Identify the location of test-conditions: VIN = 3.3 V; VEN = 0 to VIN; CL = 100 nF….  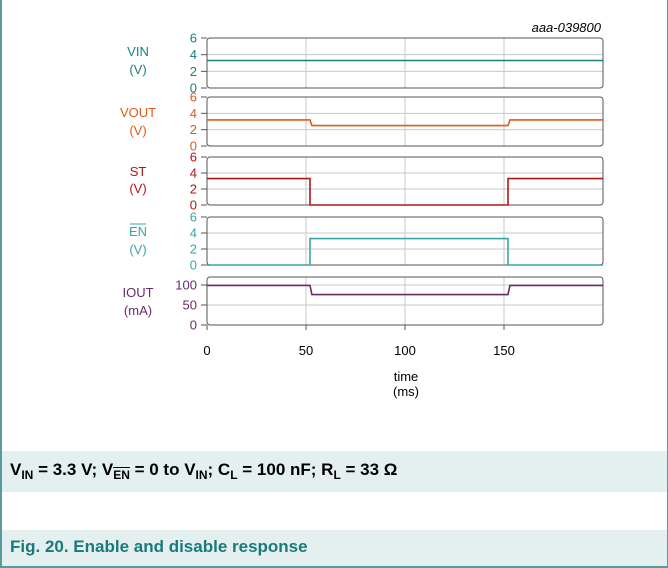
(204, 471).